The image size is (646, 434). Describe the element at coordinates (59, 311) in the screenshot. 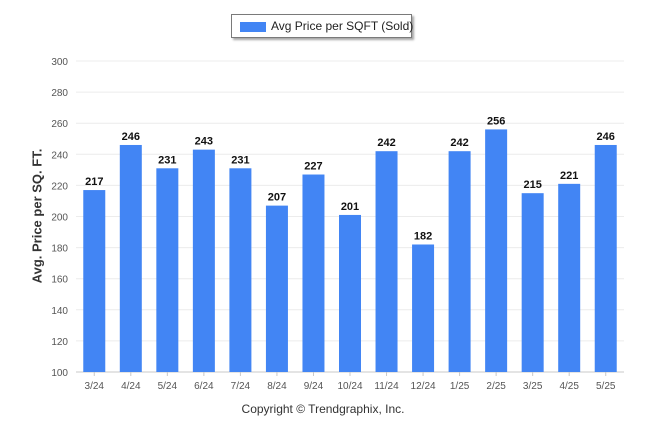

I see `y-tick-label: 140` at that location.